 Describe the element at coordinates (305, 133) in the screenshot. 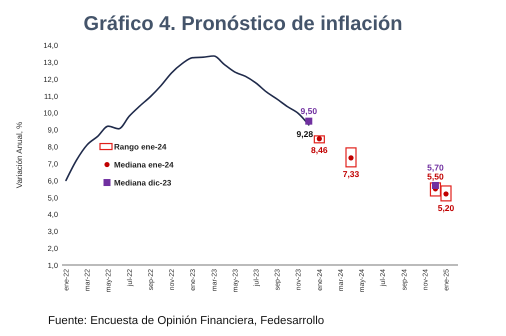

I see `data-label: 9,28` at that location.